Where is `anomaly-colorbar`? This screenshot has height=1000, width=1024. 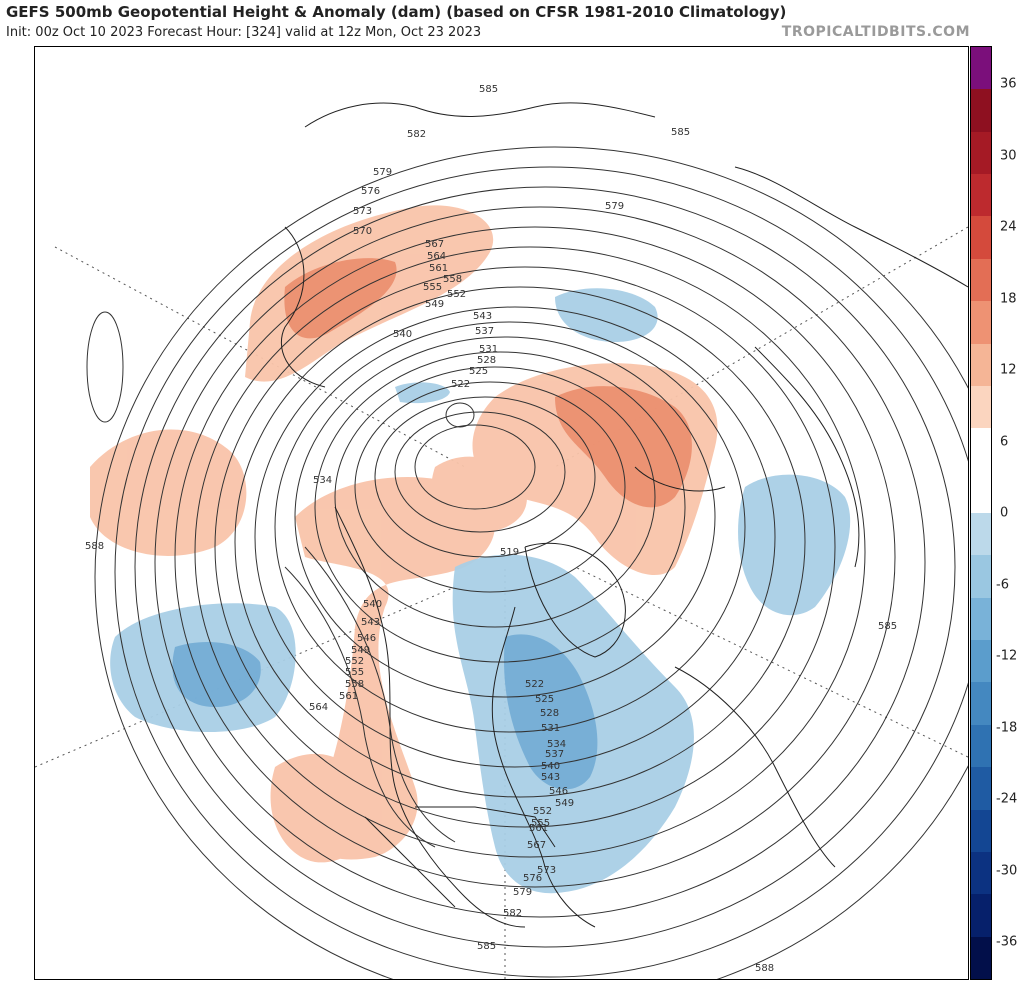 anomaly-colorbar is located at coordinates (981, 513).